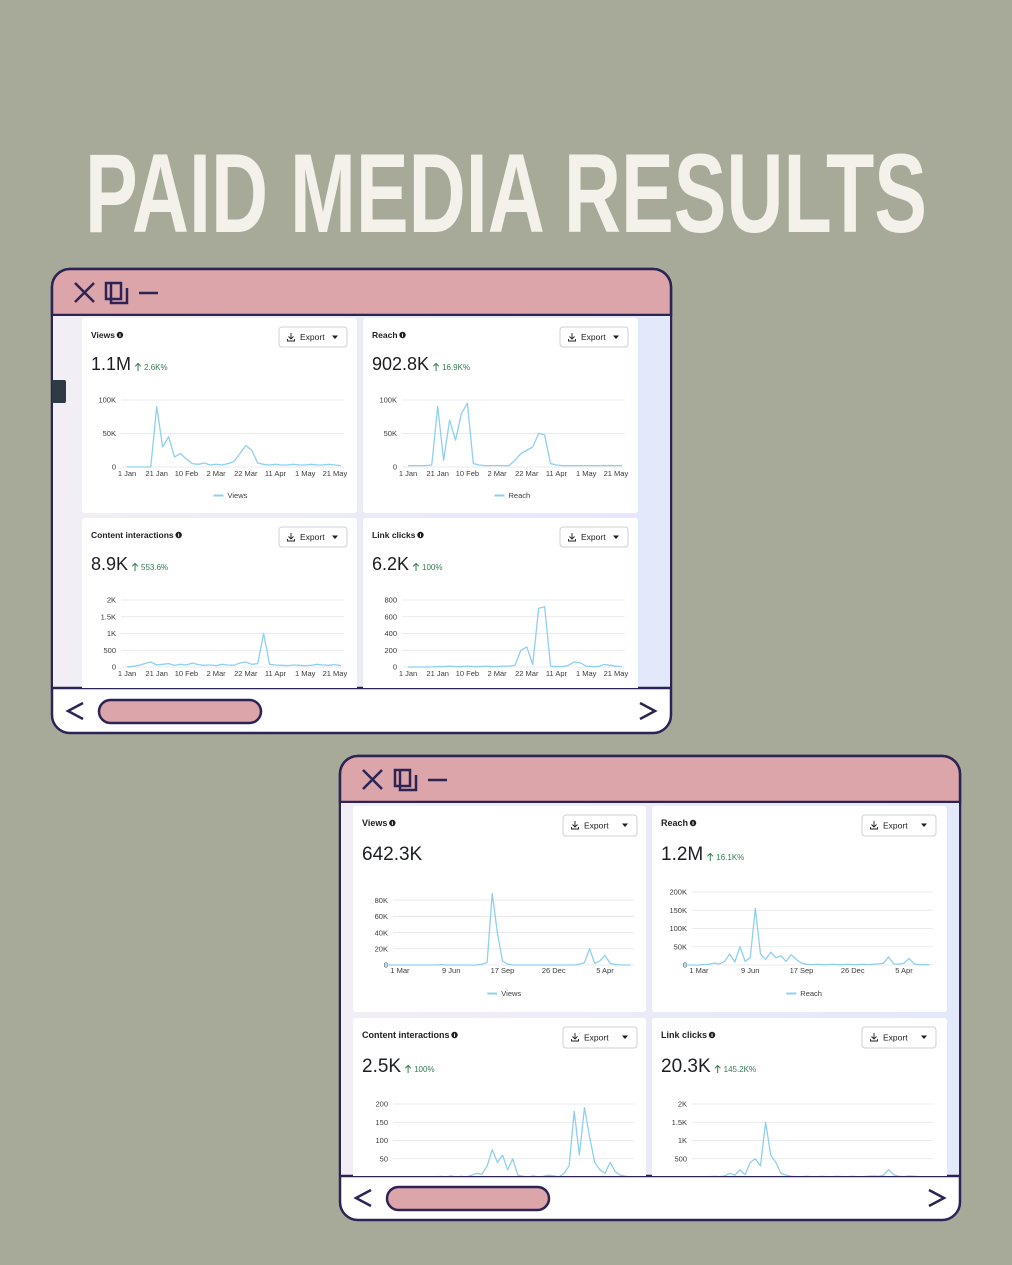 This screenshot has width=1012, height=1265. Describe the element at coordinates (103, 335) in the screenshot. I see `chart-title: Views` at that location.